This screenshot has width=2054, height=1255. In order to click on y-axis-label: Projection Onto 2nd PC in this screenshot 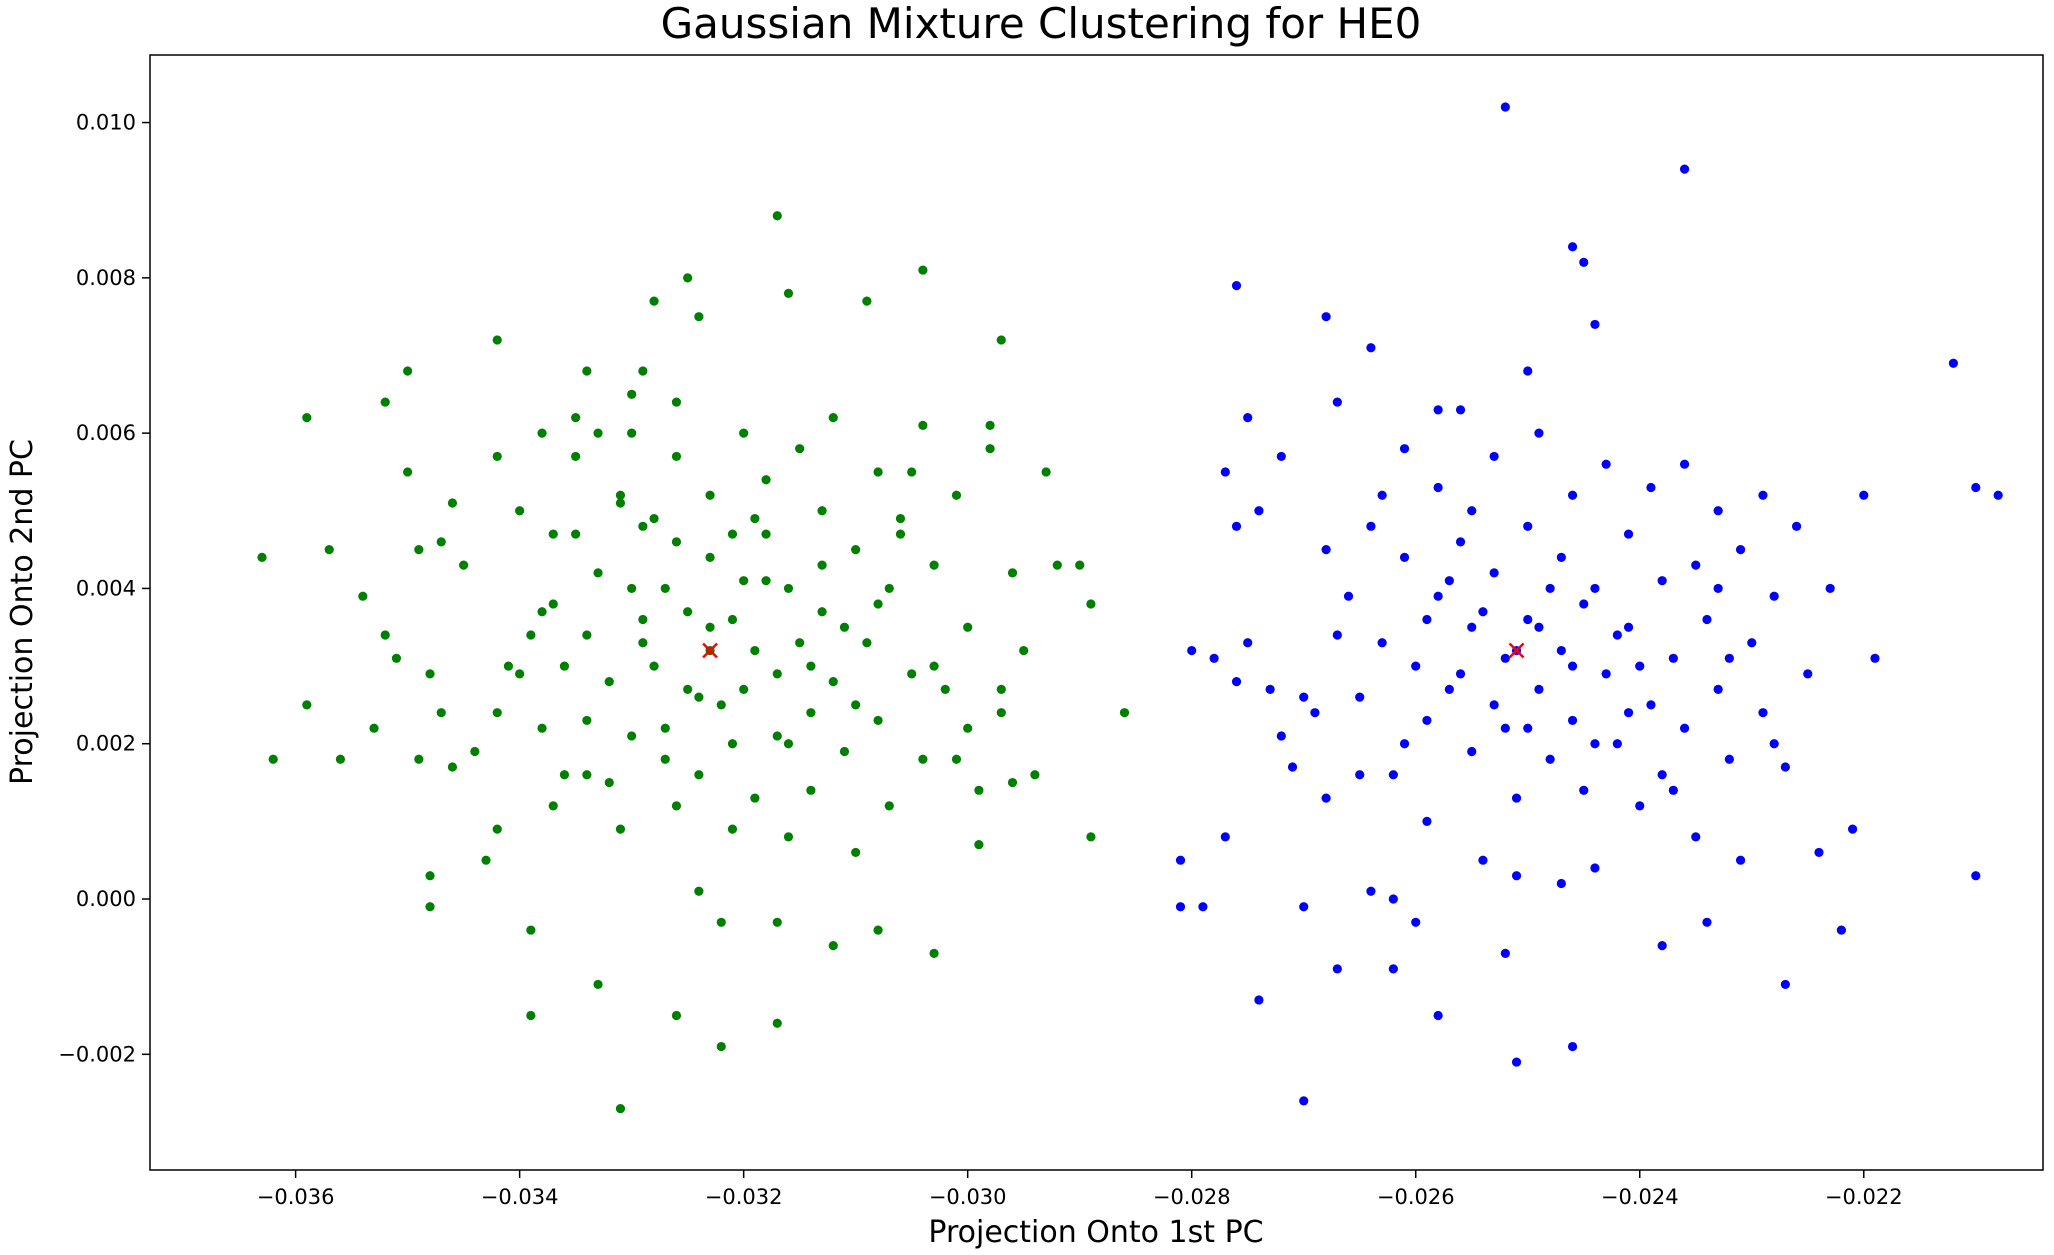, I will do `click(22, 612)`.